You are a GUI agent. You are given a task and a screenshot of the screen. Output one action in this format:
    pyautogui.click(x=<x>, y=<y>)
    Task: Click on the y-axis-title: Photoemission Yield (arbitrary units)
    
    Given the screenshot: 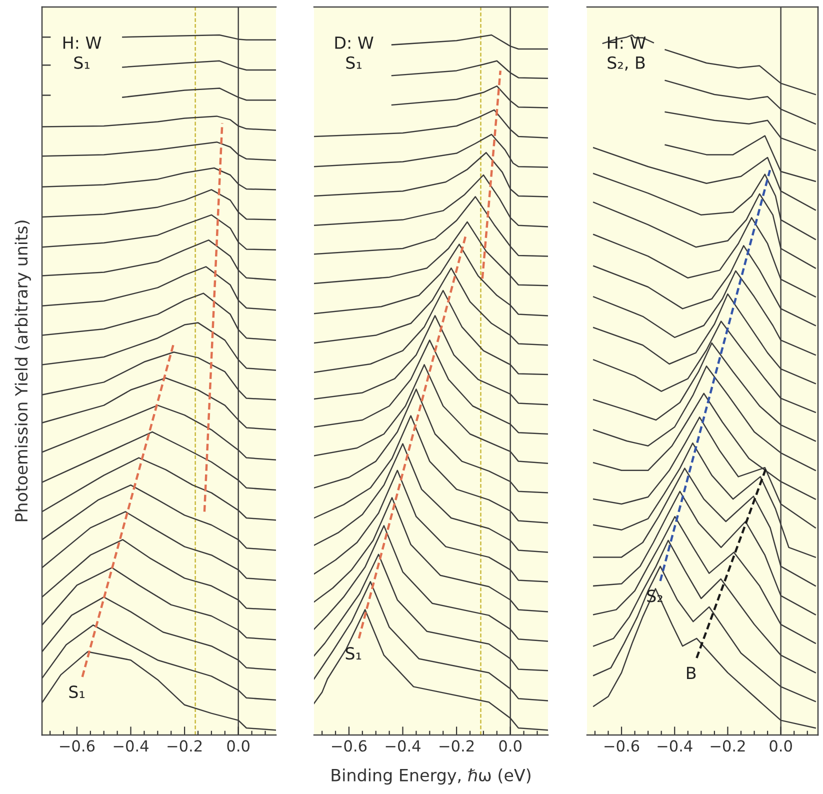 What is the action you would take?
    pyautogui.click(x=22, y=371)
    